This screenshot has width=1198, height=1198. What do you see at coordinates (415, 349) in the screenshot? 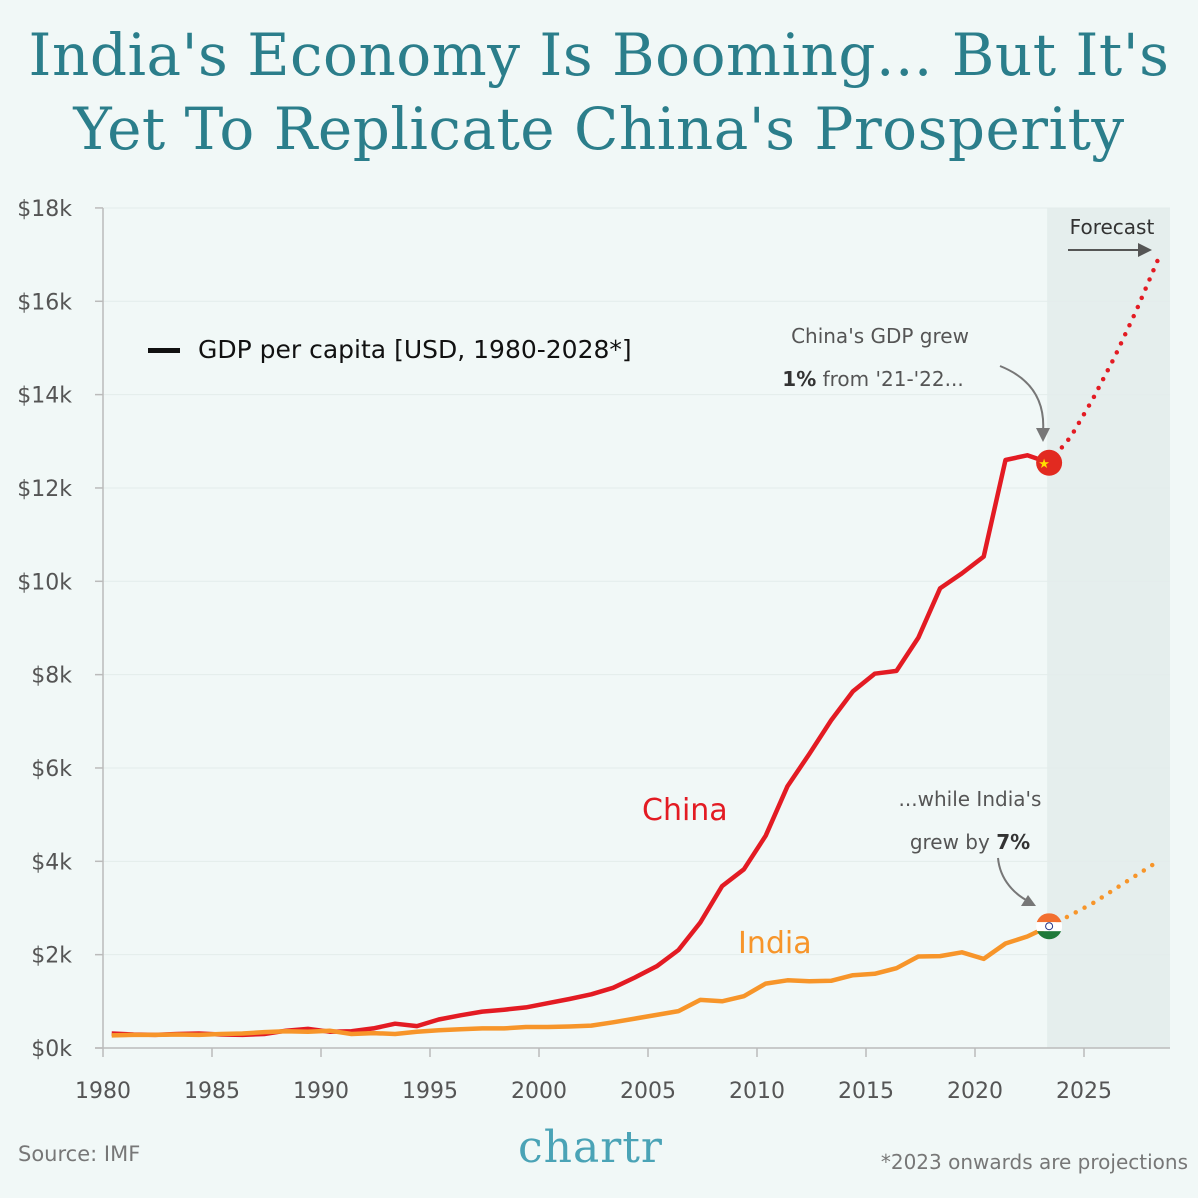
I see `legend-label: GDP per capita [USD, 1980-2028*]` at bounding box center [415, 349].